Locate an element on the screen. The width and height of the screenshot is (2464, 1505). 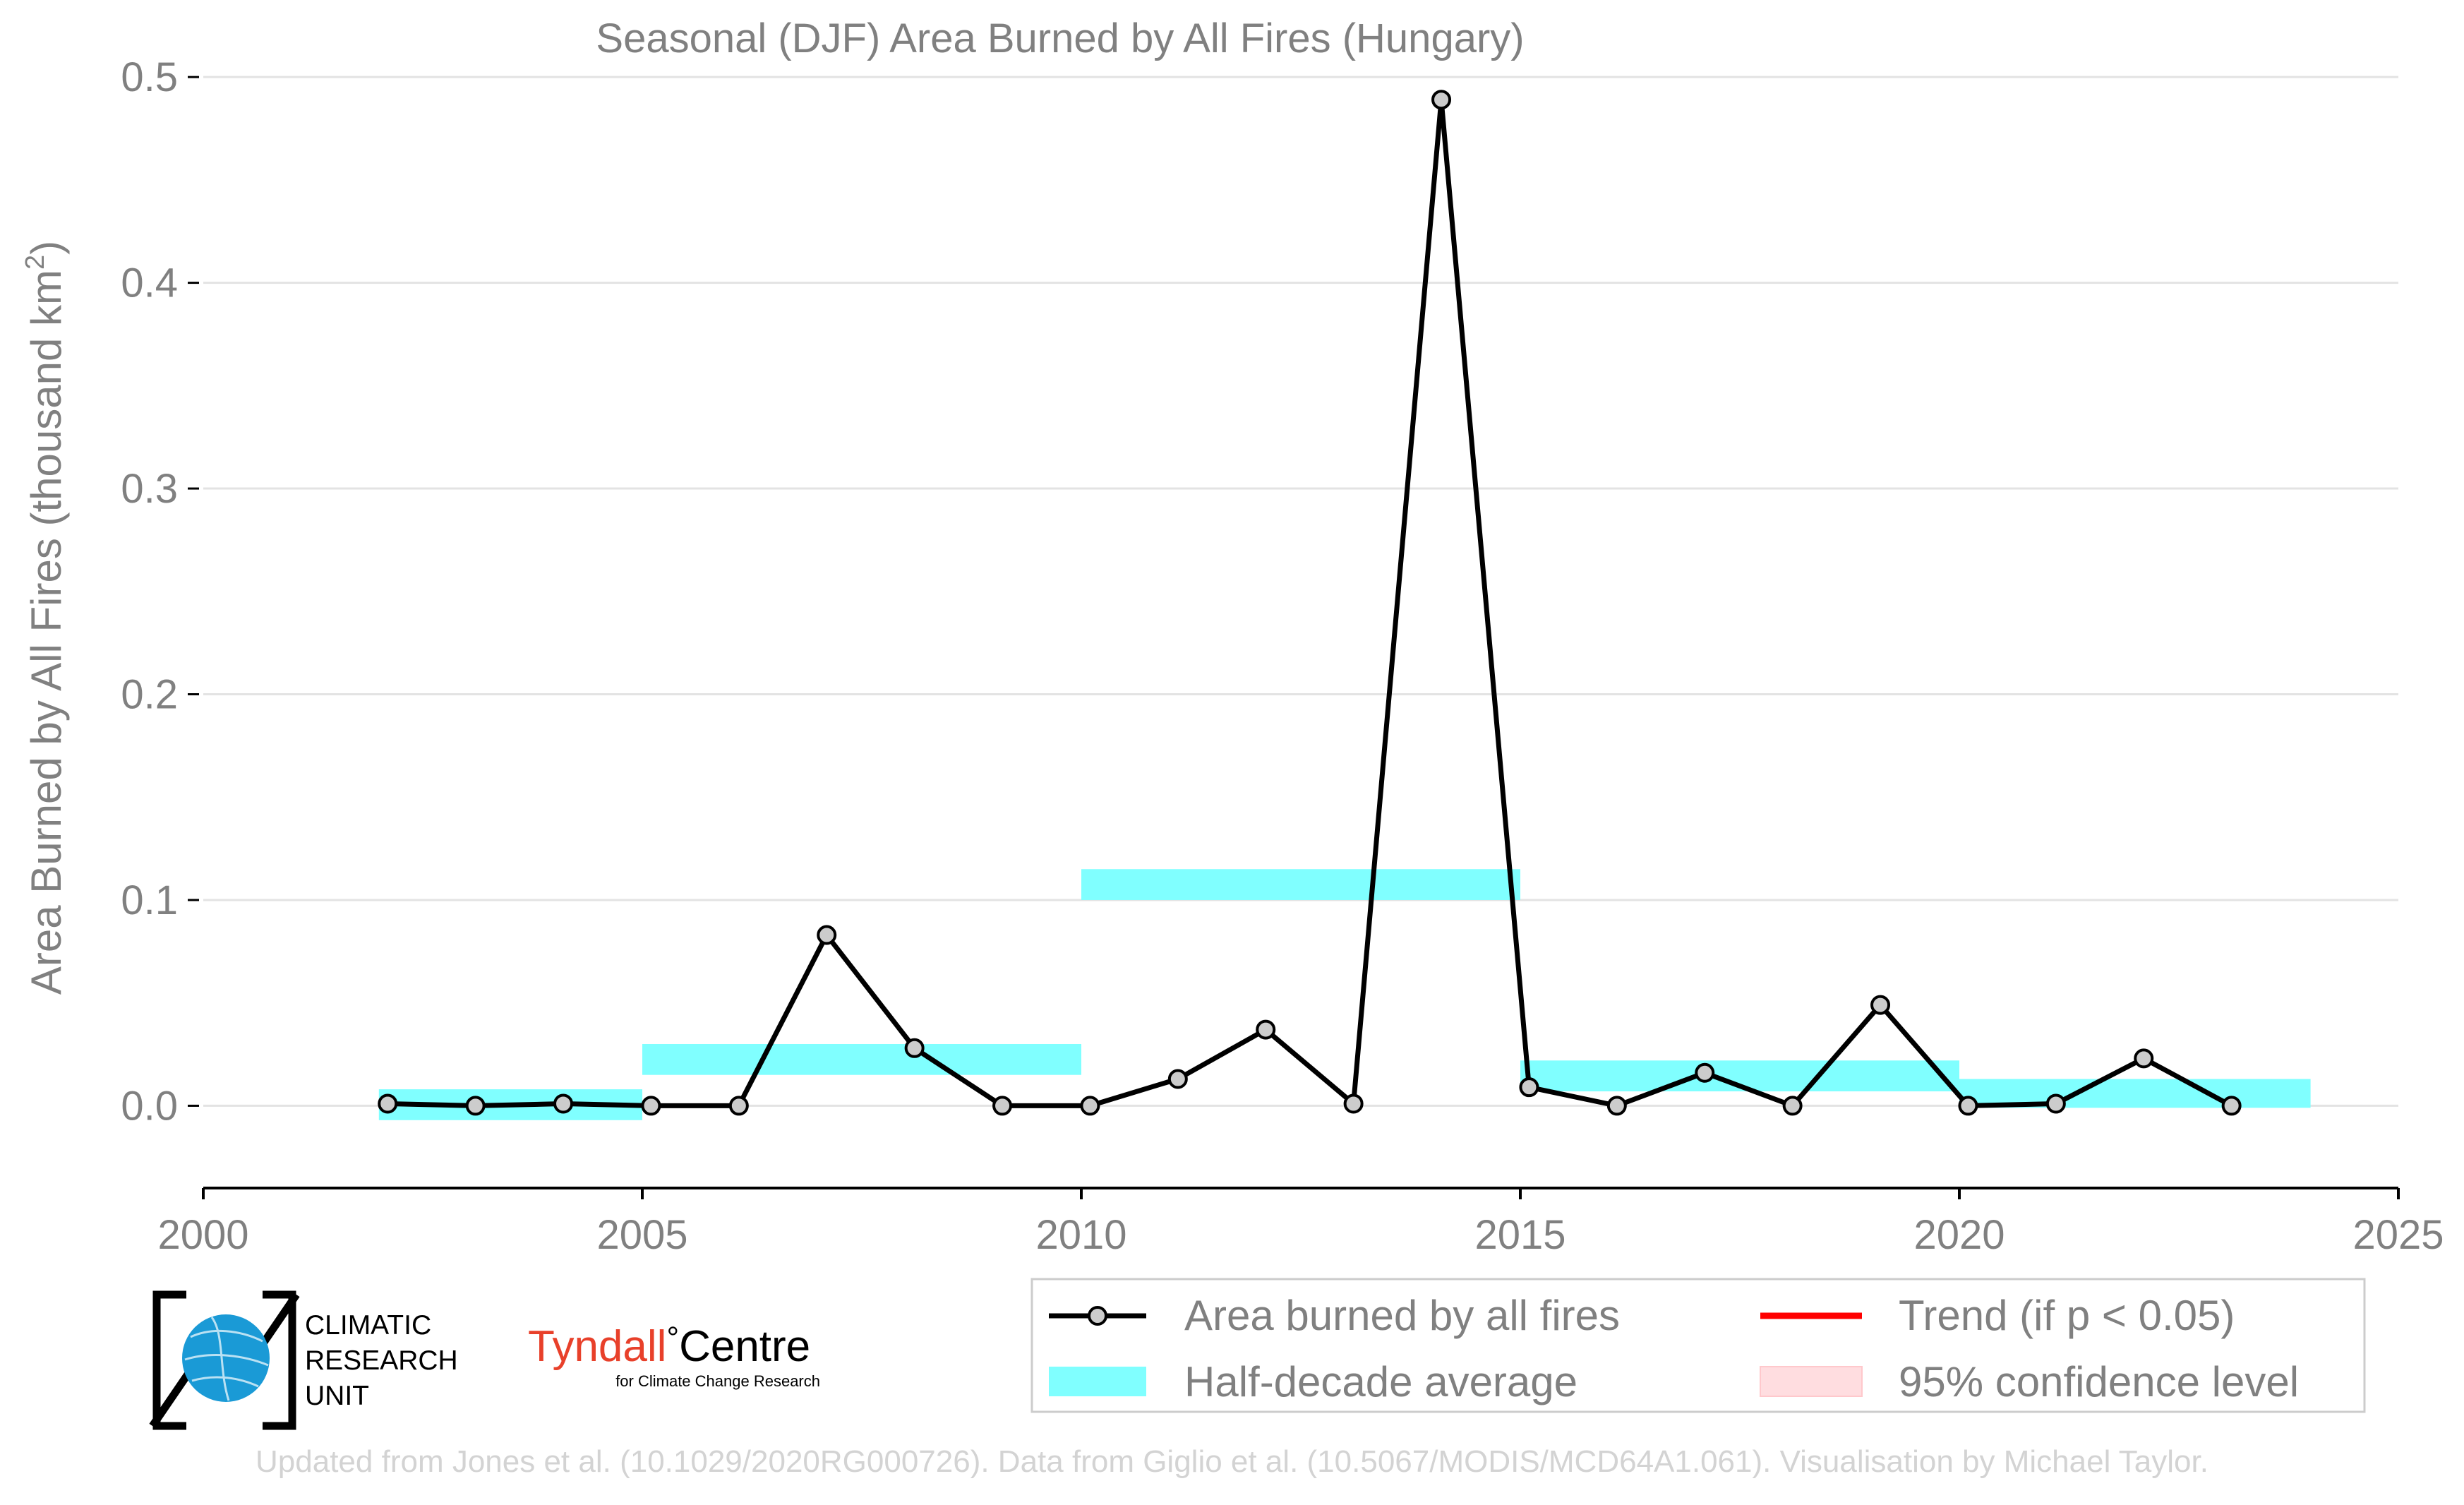
x-axis: 2000 2005 2010 2015 2020 2025 is located at coordinates (1300, 1222).